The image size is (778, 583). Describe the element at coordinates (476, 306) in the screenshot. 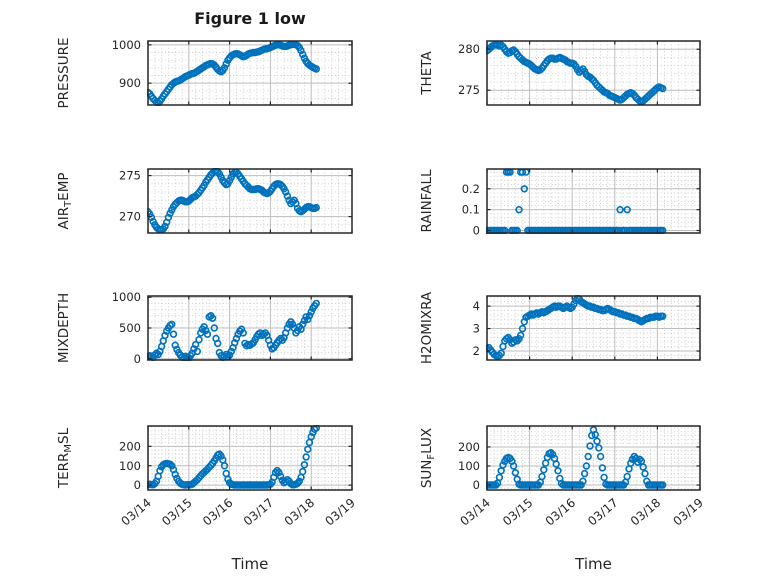

I see `y-tick-label: 4` at that location.